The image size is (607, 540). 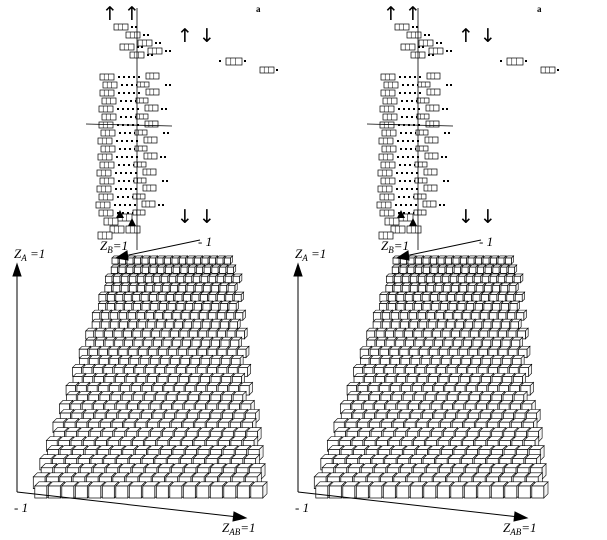 What do you see at coordinates (310, 254) in the screenshot?
I see `za-axis-label: ZA =1` at bounding box center [310, 254].